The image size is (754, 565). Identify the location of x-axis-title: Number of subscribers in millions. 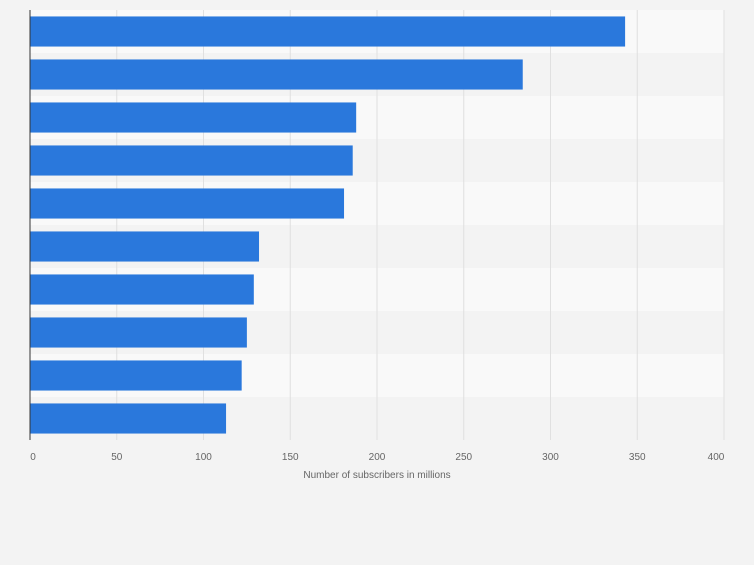
(376, 475).